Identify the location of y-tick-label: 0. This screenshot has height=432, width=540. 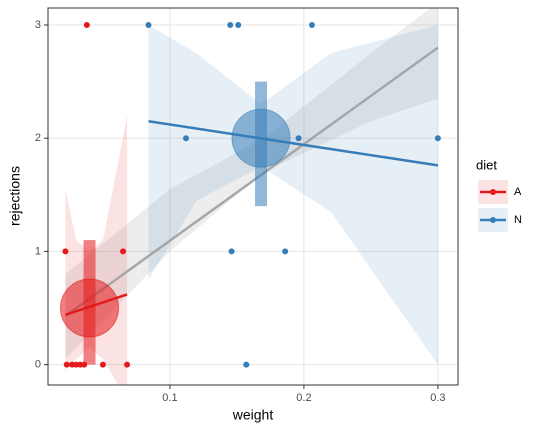
(38, 365).